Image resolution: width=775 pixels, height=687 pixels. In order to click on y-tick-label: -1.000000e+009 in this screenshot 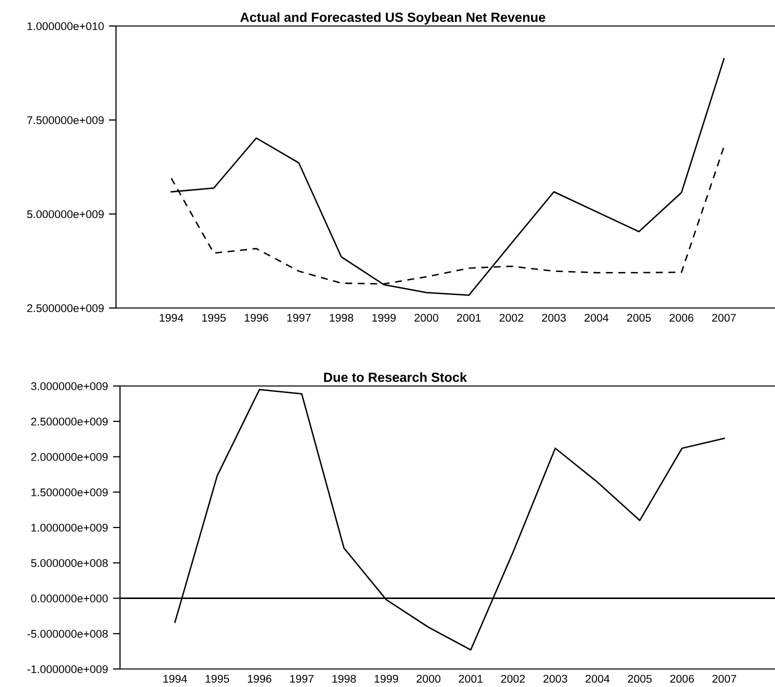, I will do `click(67, 669)`.